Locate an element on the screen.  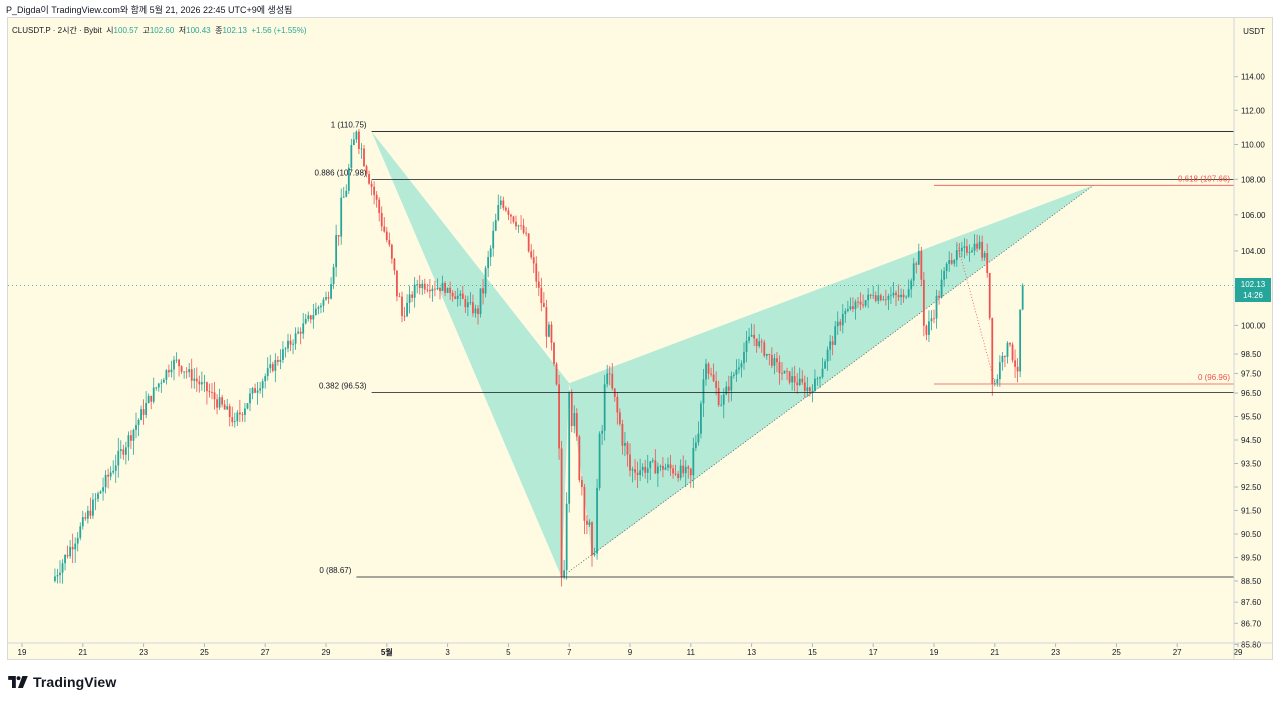
fib-level-label: 0.886 (107.98) is located at coordinates (341, 173).